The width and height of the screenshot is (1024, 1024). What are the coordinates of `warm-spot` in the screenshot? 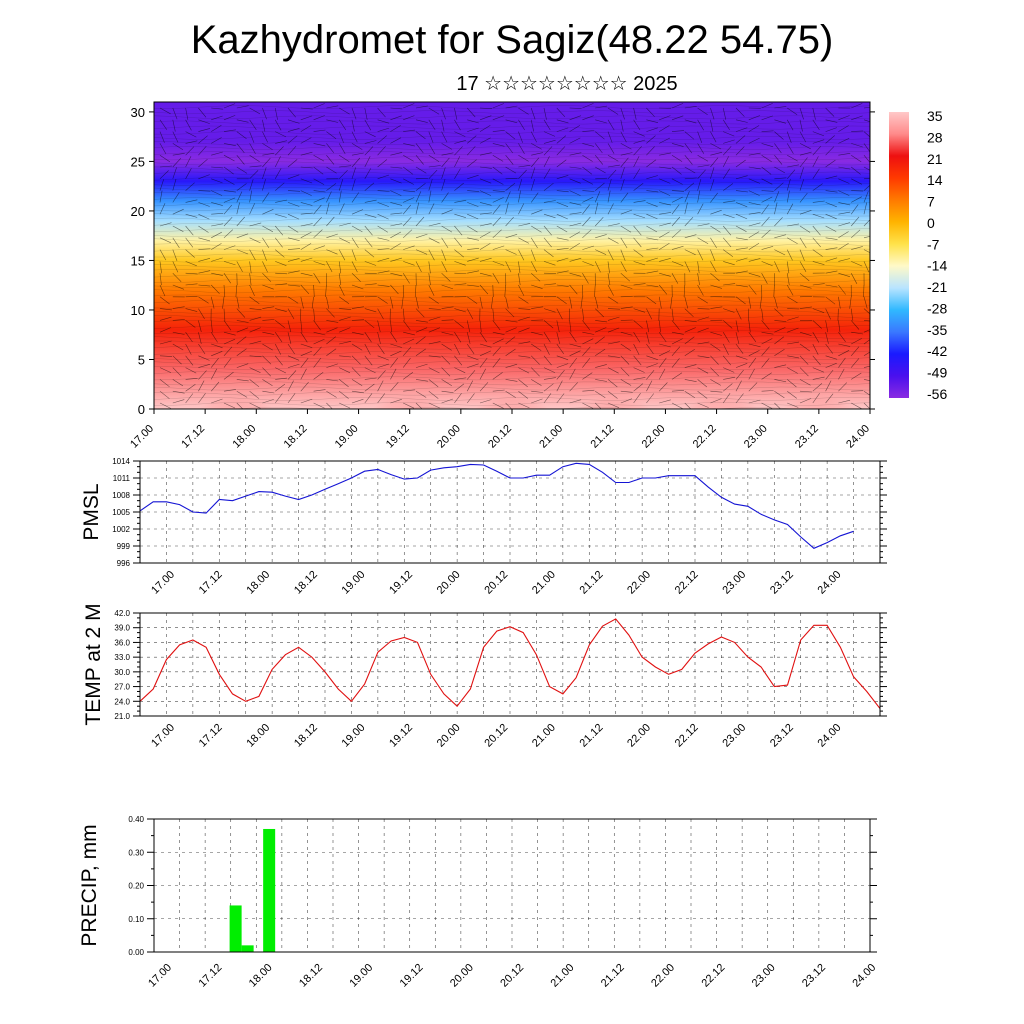 It's located at (721, 374).